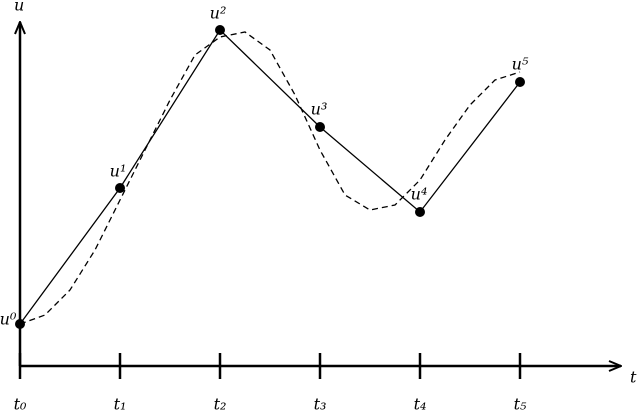 The width and height of the screenshot is (640, 415). What do you see at coordinates (520, 64) in the screenshot?
I see `point-label: u⁵` at bounding box center [520, 64].